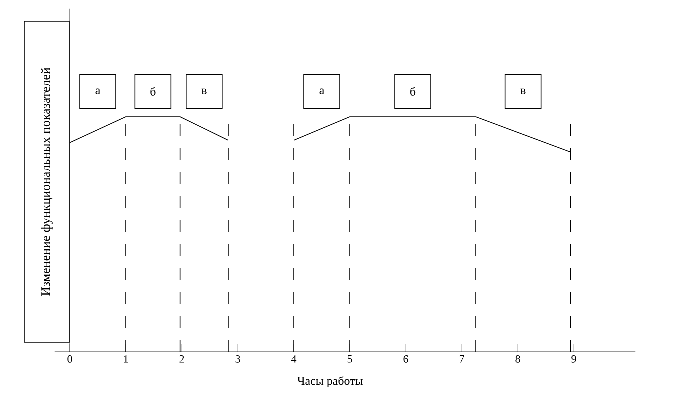 This screenshot has height=397, width=676. What do you see at coordinates (331, 382) in the screenshot?
I see `x-axis-title: Часы работы` at bounding box center [331, 382].